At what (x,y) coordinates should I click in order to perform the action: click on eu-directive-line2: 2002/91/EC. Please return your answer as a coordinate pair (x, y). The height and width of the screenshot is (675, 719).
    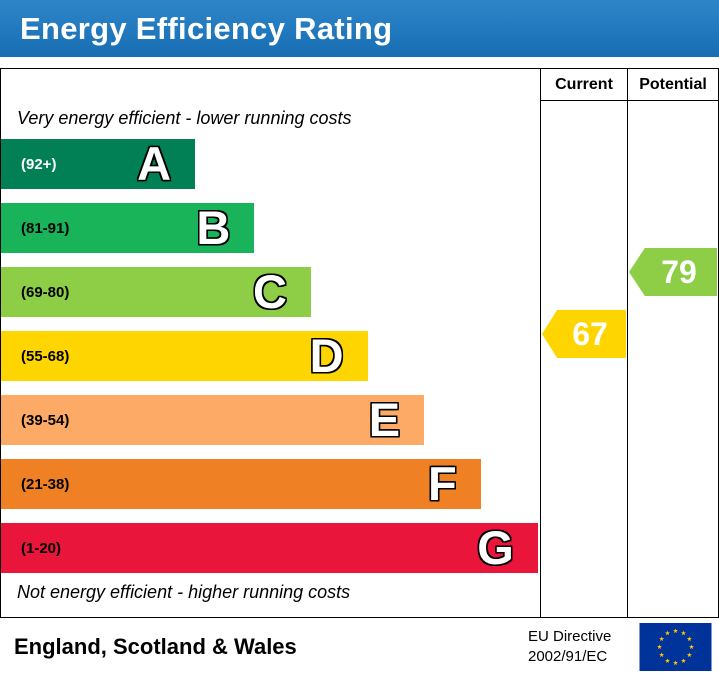
    Looking at the image, I should click on (568, 656).